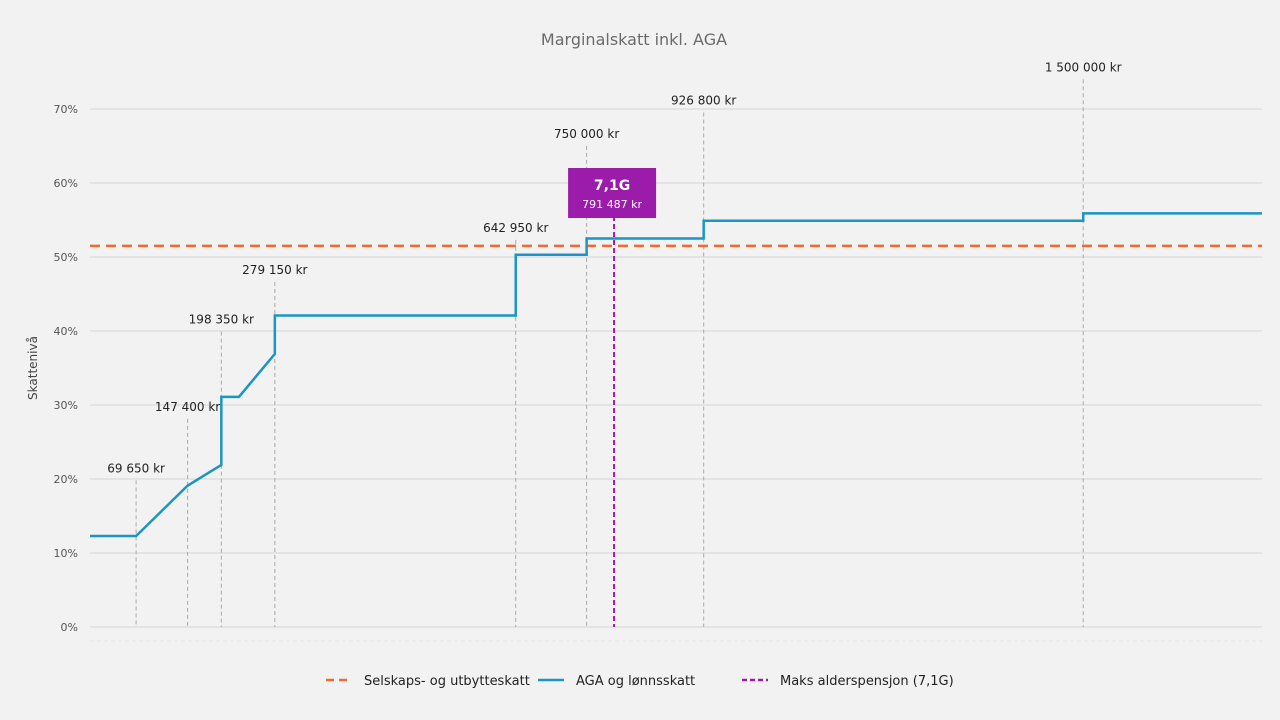 This screenshot has width=1280, height=720. What do you see at coordinates (612, 204) in the screenshot?
I see `marker-callout-value: 791 487 kr` at bounding box center [612, 204].